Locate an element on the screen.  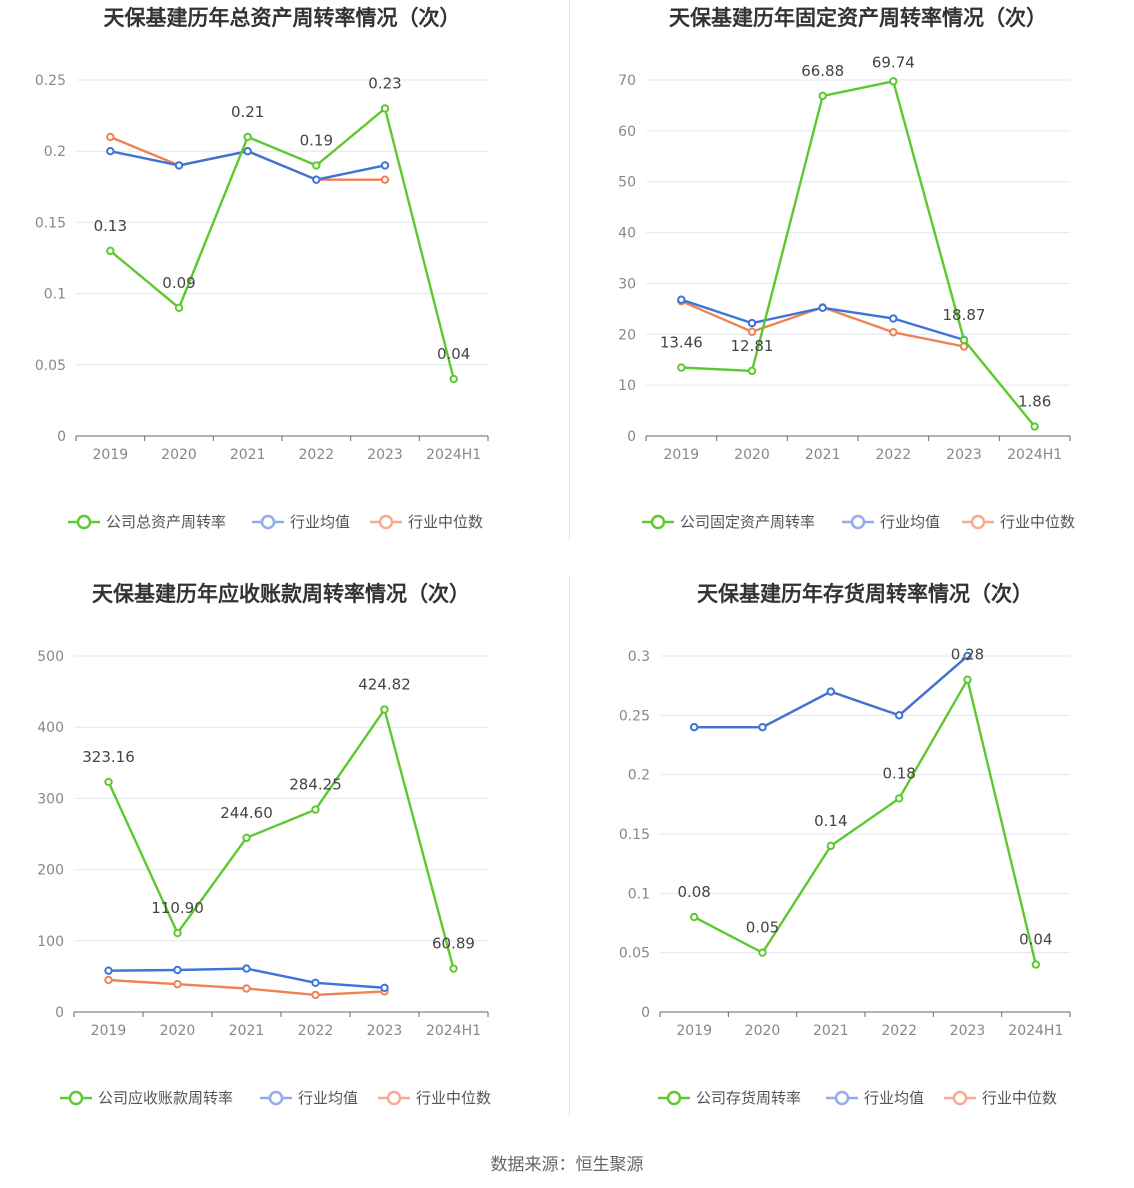
legend-label: 行业均值 is located at coordinates (894, 1098).